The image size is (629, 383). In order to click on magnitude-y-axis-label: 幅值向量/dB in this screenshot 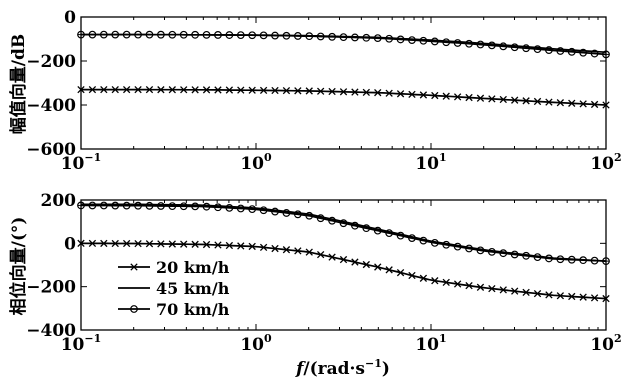, I will do `click(18, 84)`.